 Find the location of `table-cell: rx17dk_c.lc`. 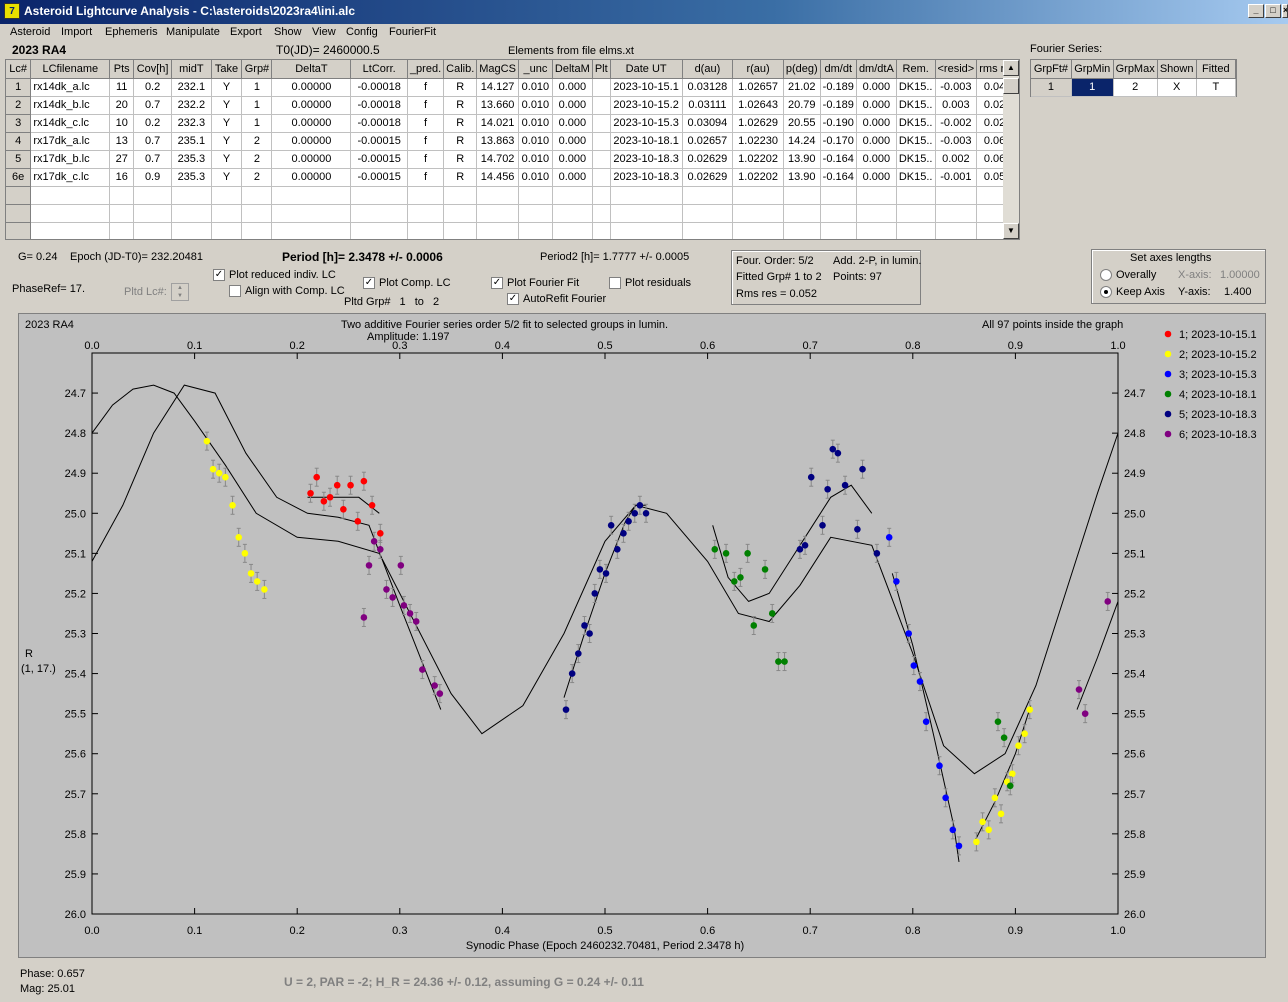

table-cell: rx17dk_c.lc is located at coordinates (70, 177).